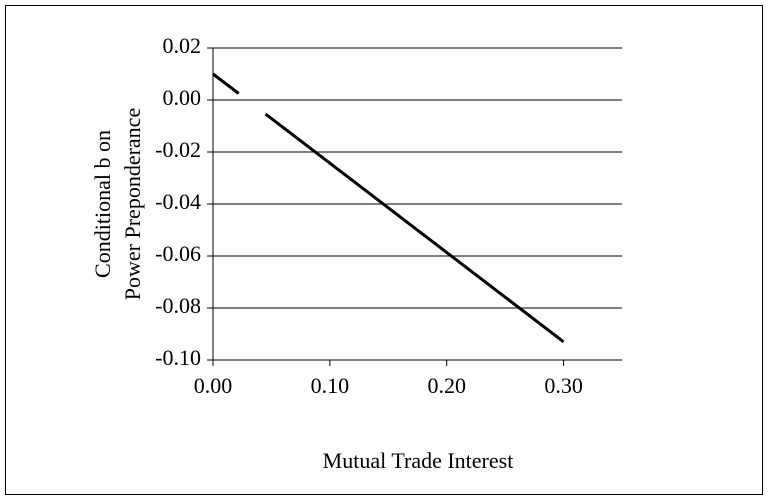 The height and width of the screenshot is (501, 769). I want to click on x-tick-label: 0.20, so click(446, 385).